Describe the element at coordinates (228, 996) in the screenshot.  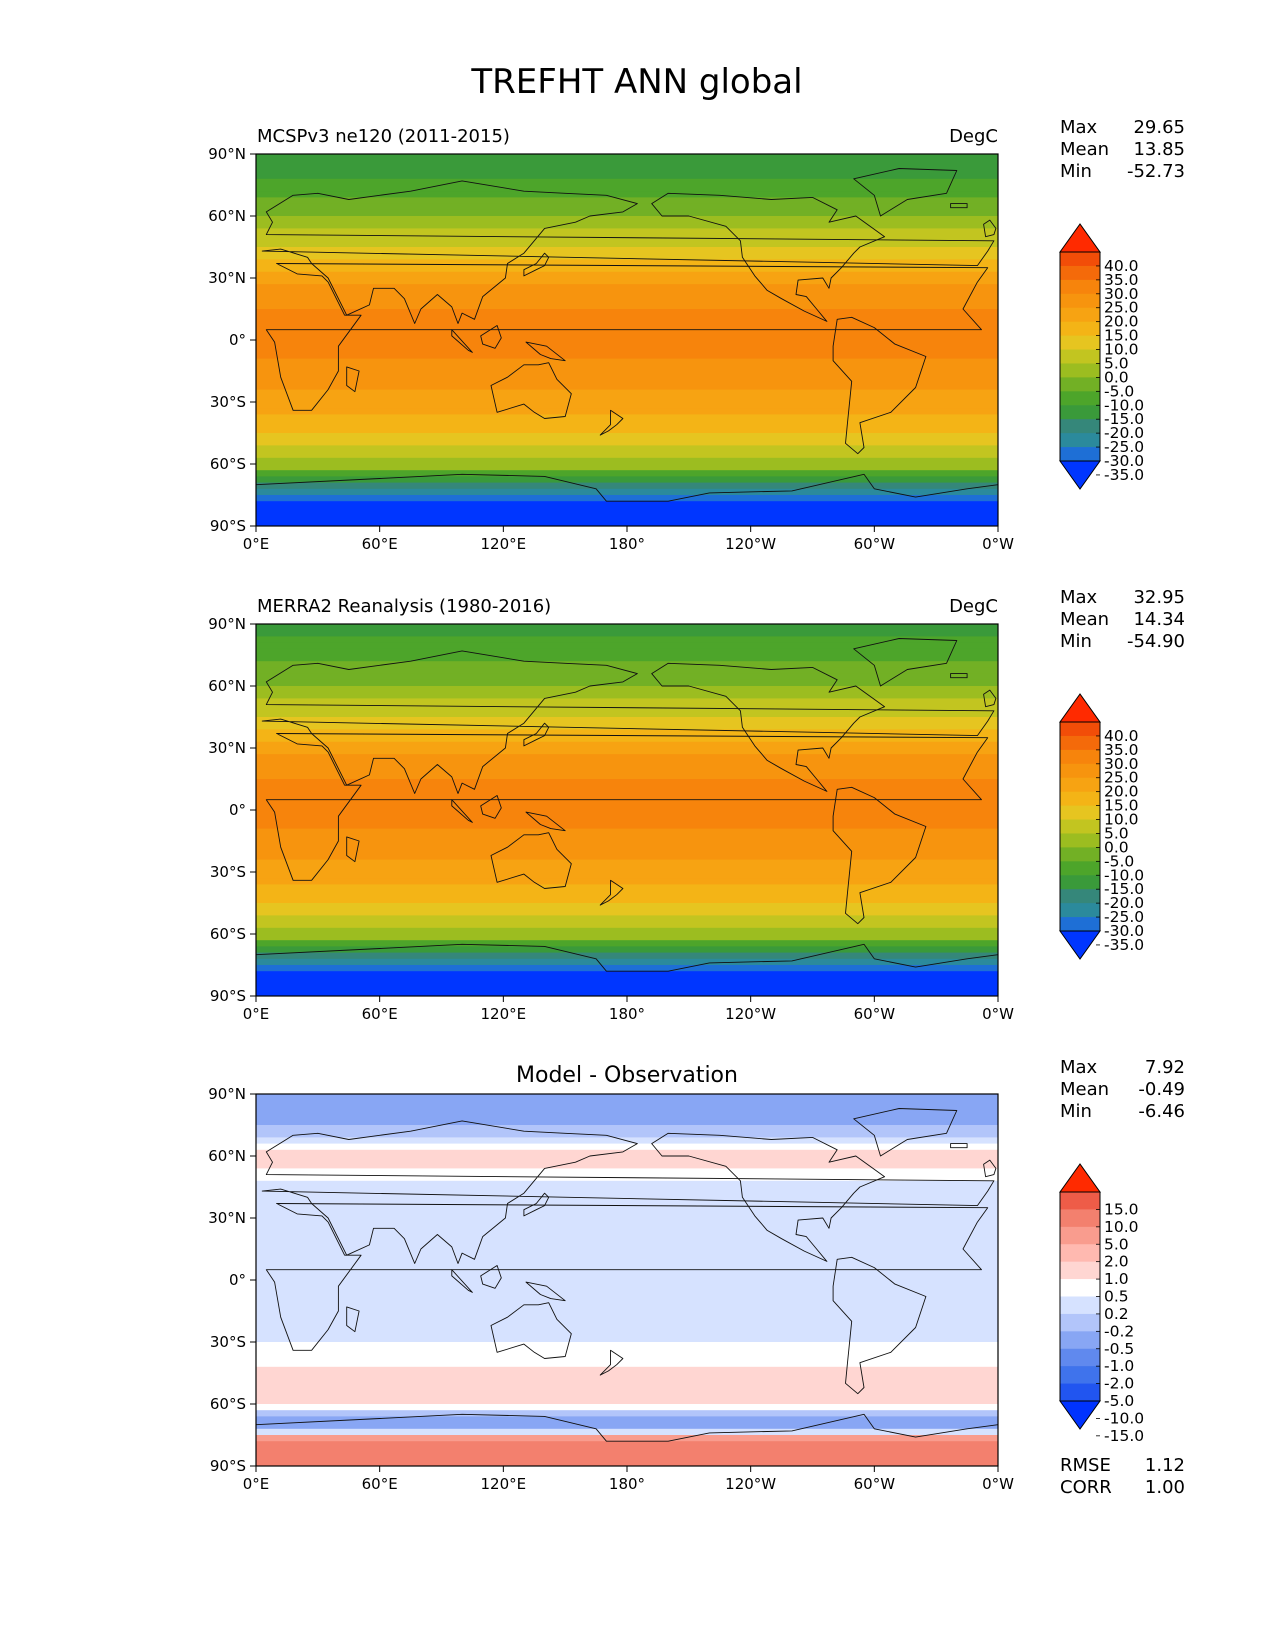
I see `y-tick-label: 90°S` at that location.